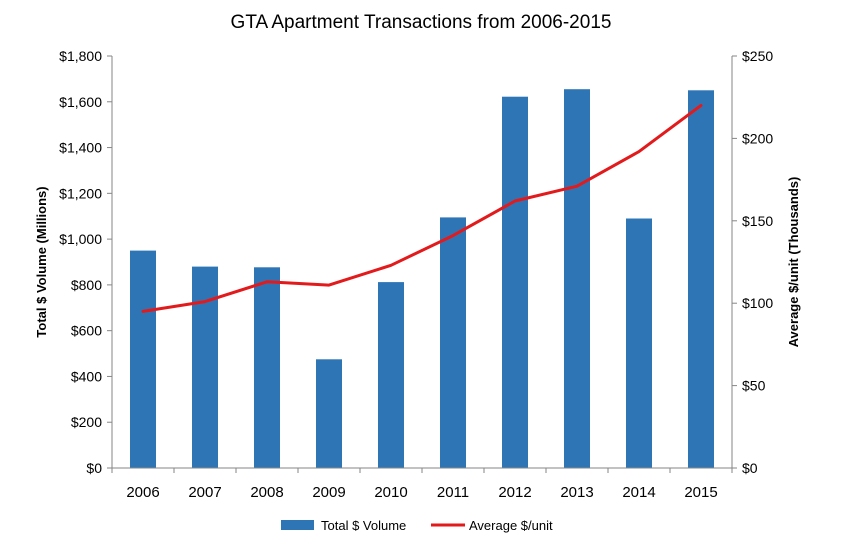 The width and height of the screenshot is (843, 546). I want to click on left-tick-label: $1,800, so click(80, 56).